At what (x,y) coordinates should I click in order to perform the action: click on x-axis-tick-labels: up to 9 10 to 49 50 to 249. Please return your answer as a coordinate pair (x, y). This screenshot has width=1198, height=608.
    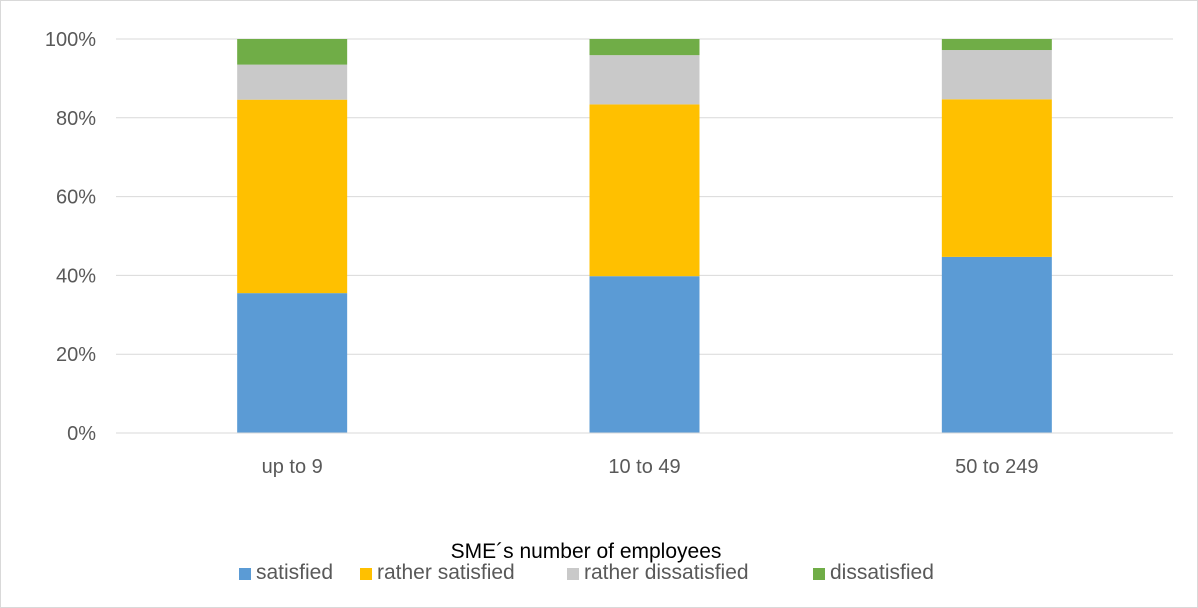
    Looking at the image, I should click on (650, 467).